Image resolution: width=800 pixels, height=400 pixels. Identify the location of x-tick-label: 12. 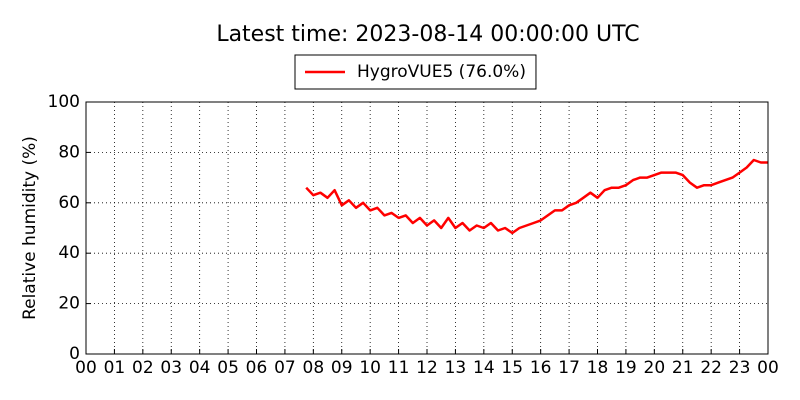
(427, 368).